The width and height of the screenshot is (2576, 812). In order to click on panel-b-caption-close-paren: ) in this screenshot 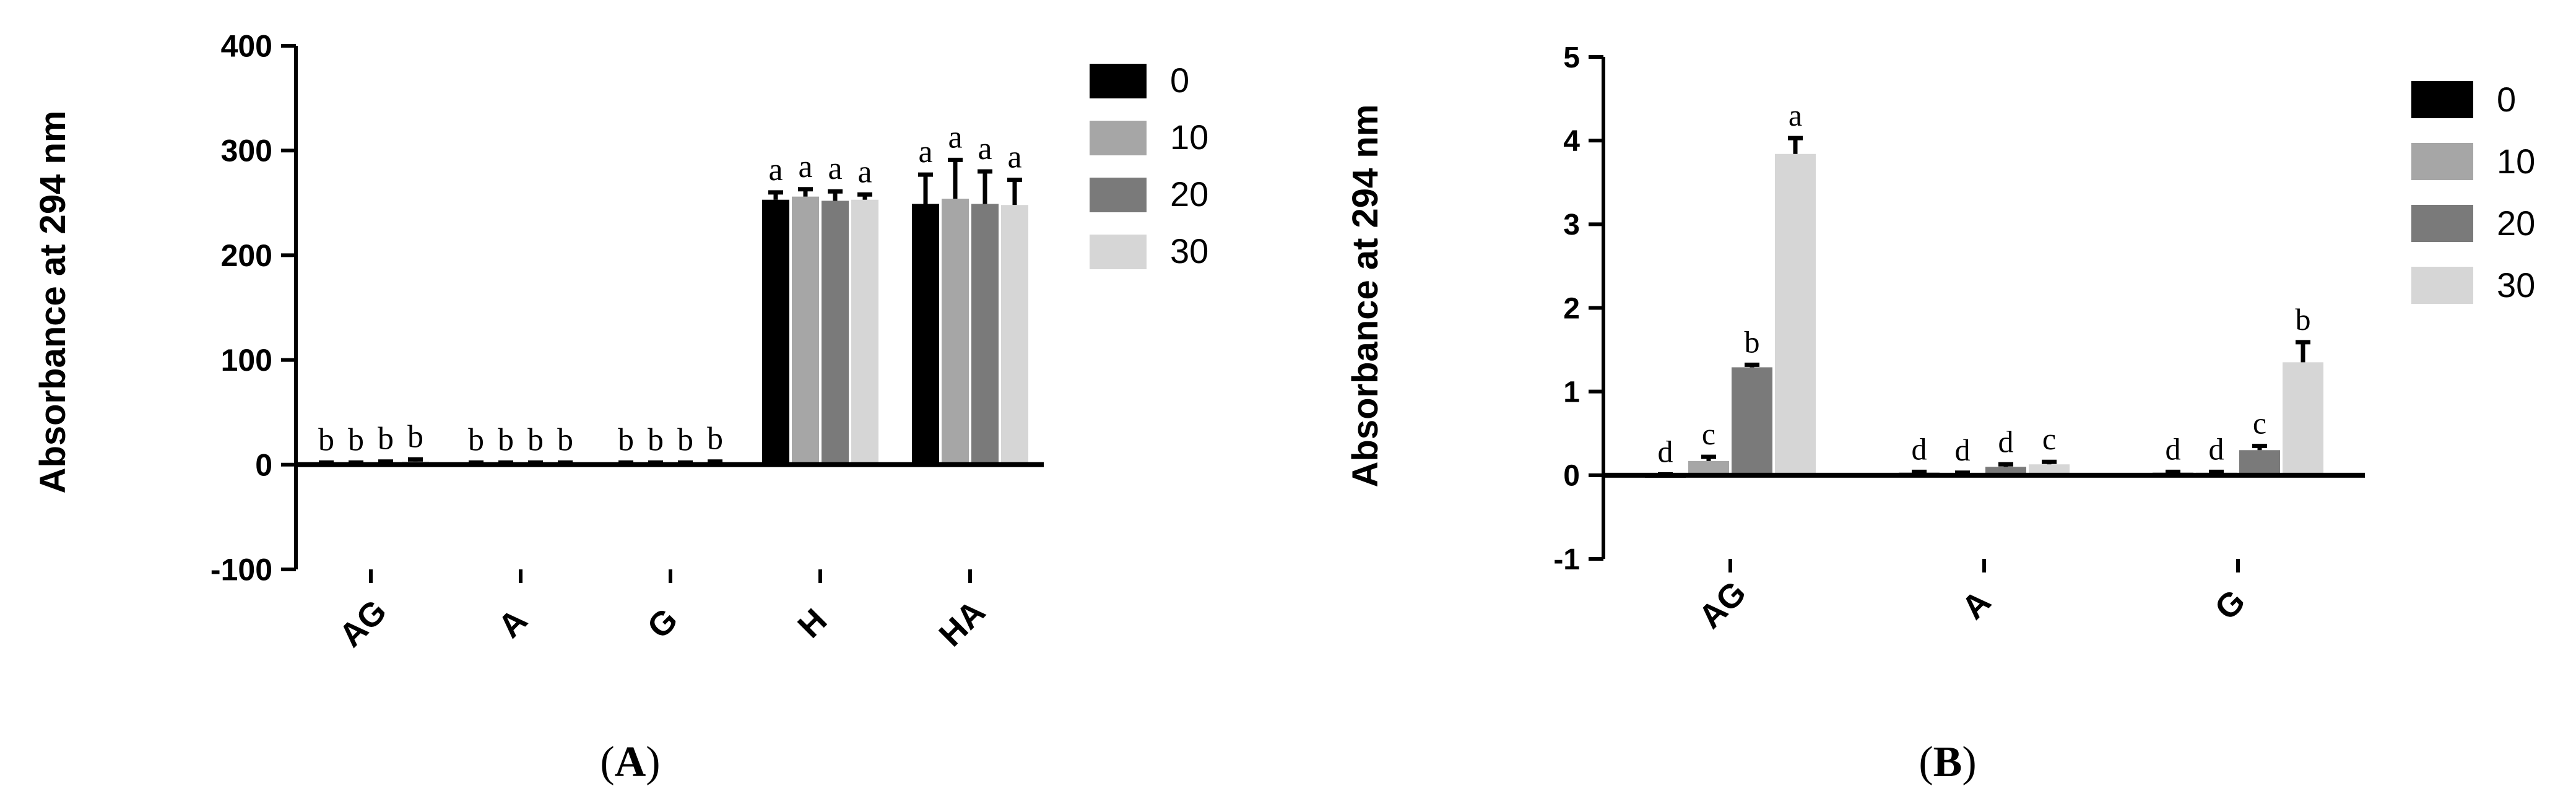, I will do `click(1969, 762)`.